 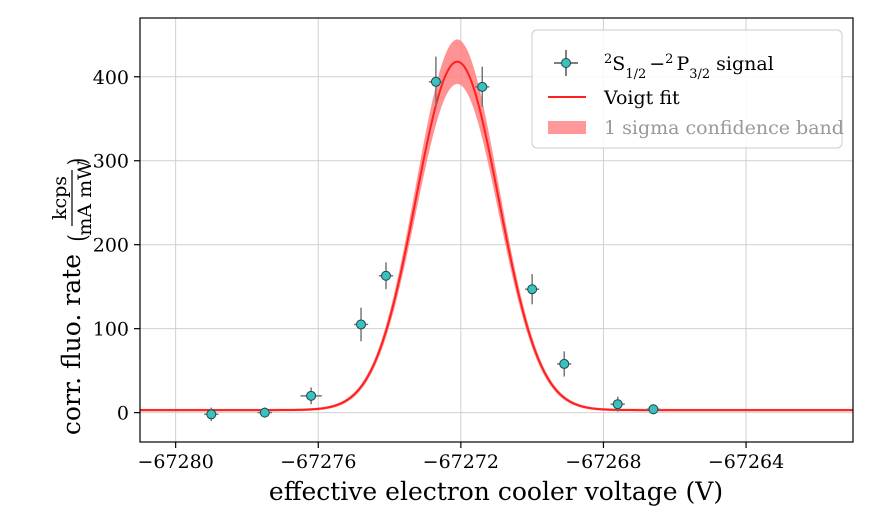 I want to click on legend-band-label: 1 sigma confidence band, so click(x=724, y=128).